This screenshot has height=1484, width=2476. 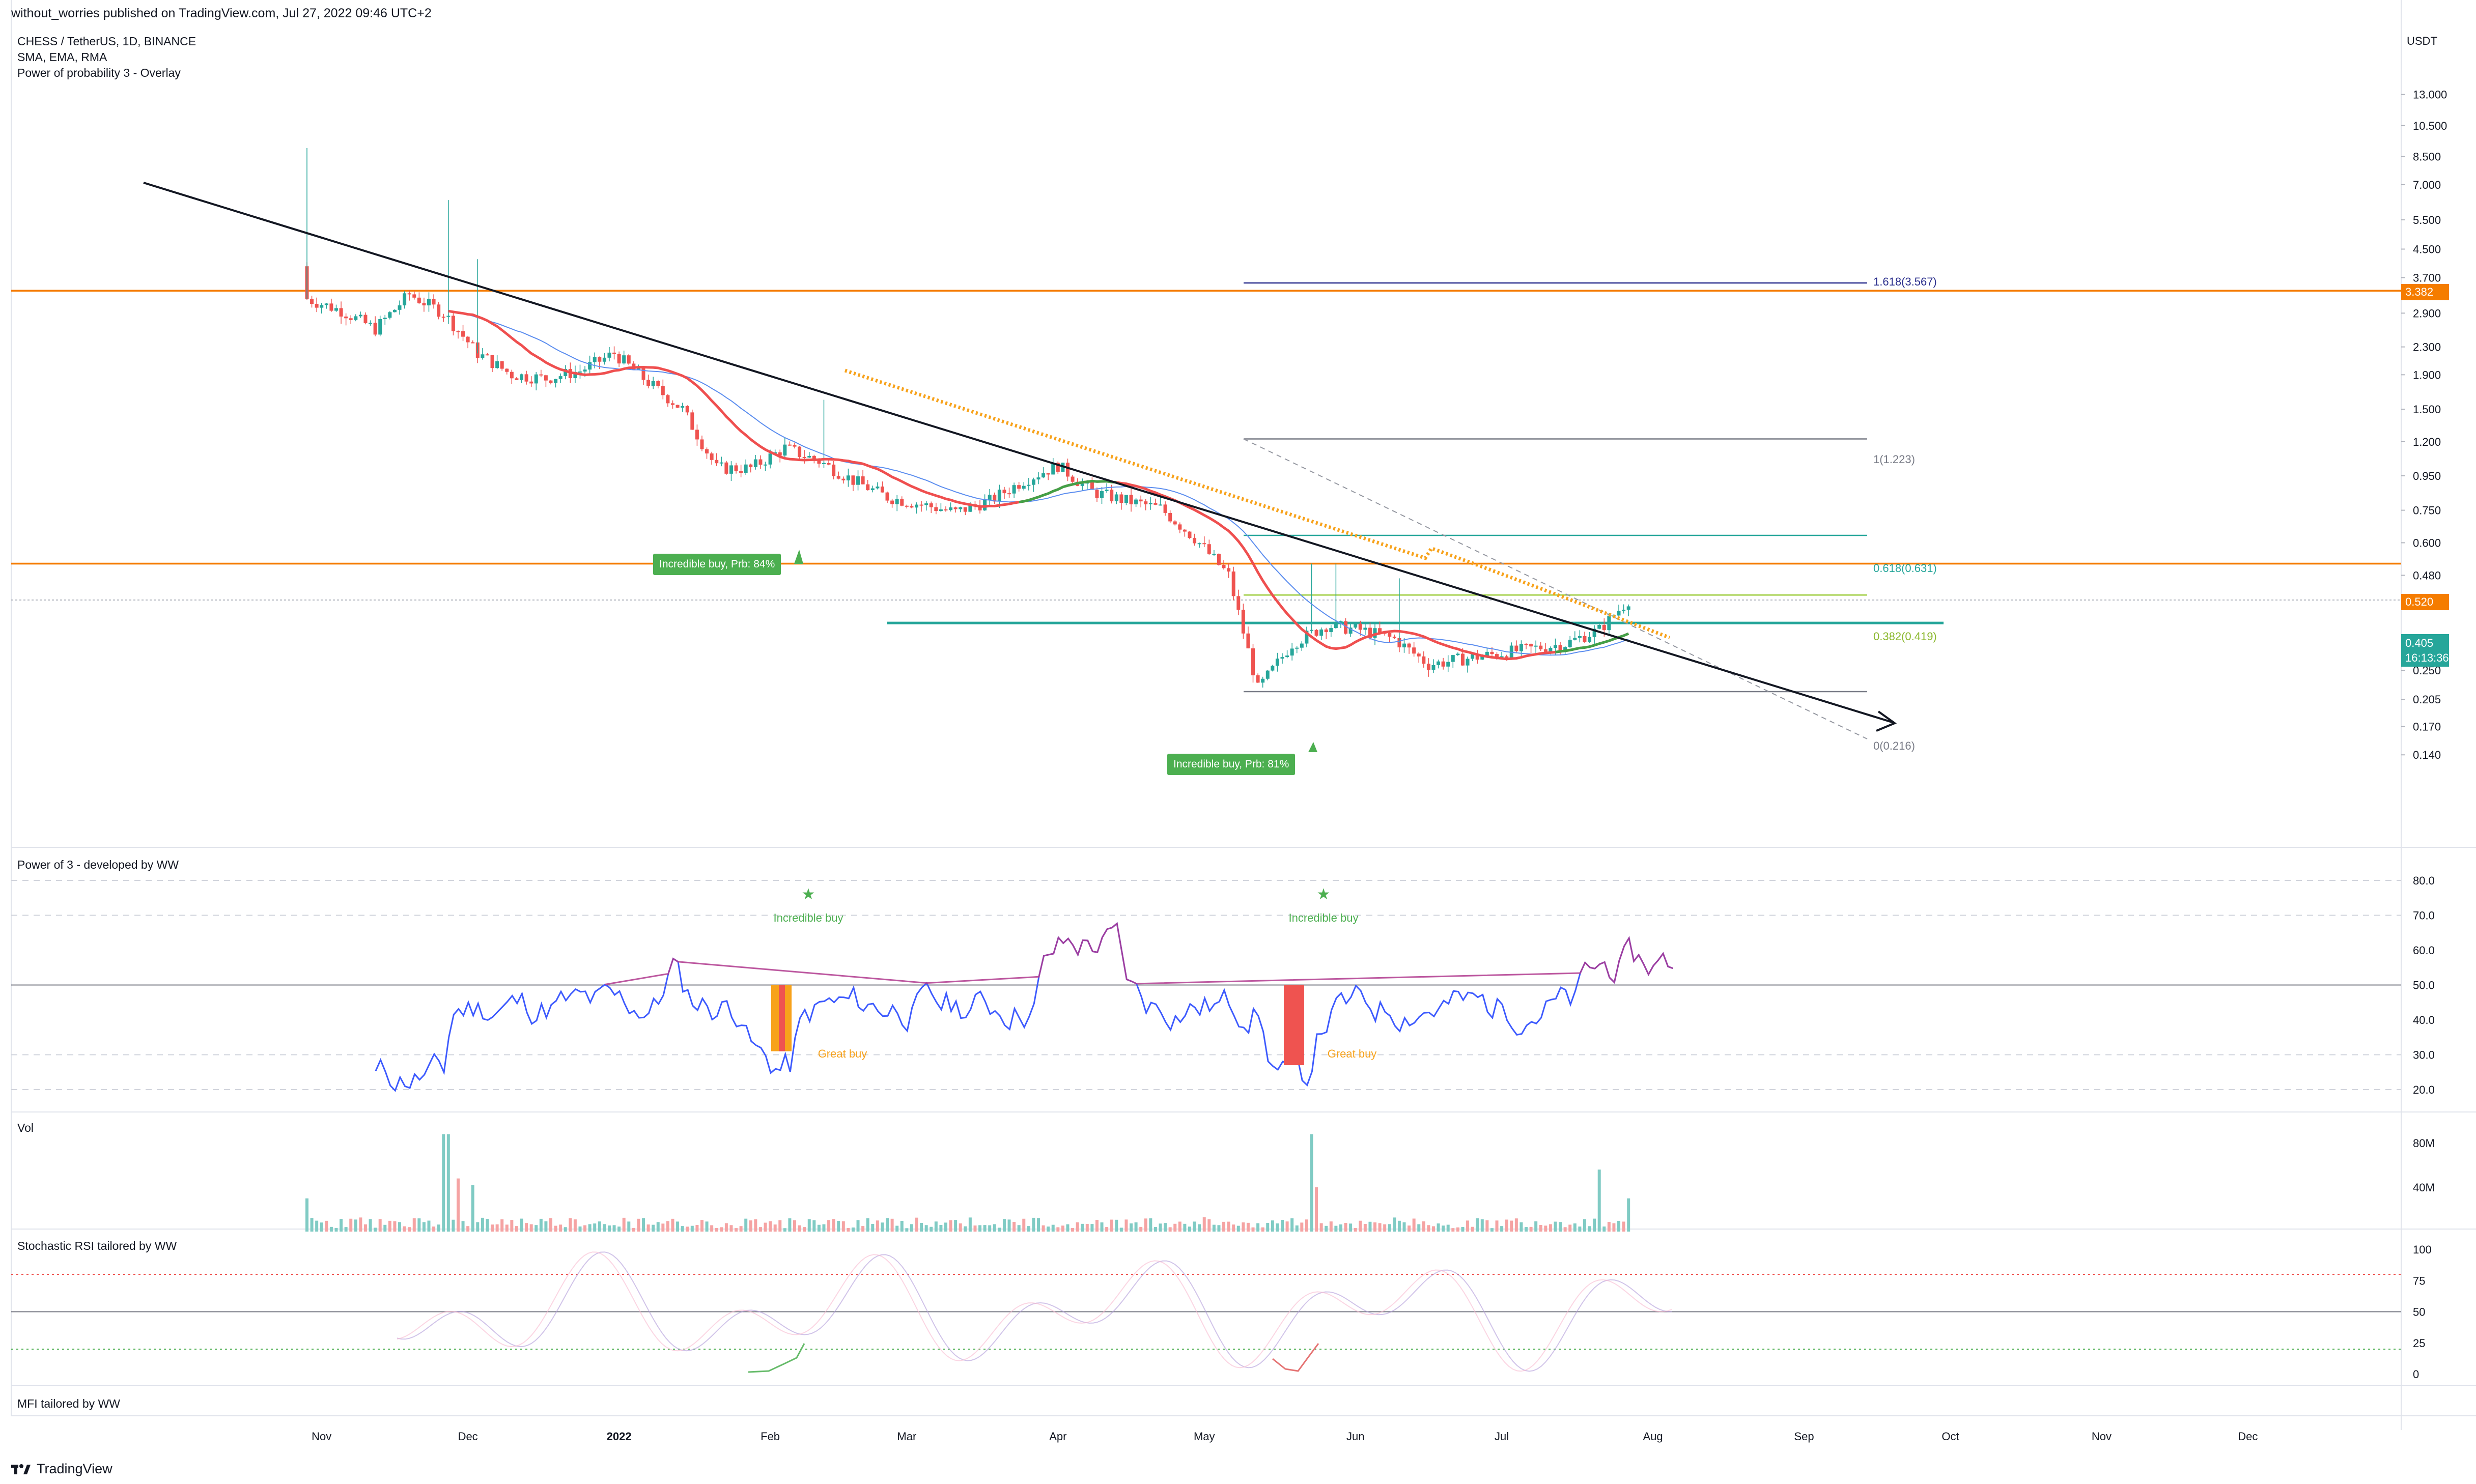 I want to click on time-tick-label: Sep, so click(x=1804, y=1436).